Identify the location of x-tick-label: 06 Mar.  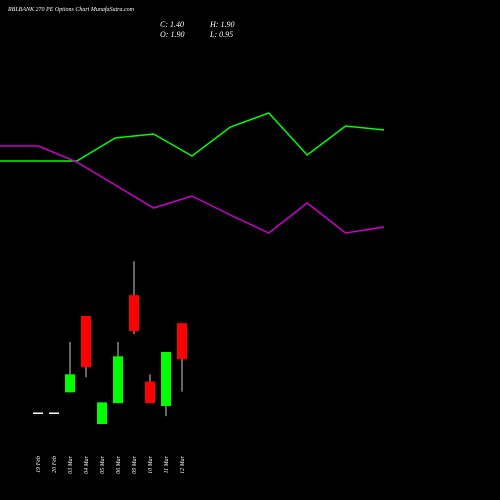
(119, 464).